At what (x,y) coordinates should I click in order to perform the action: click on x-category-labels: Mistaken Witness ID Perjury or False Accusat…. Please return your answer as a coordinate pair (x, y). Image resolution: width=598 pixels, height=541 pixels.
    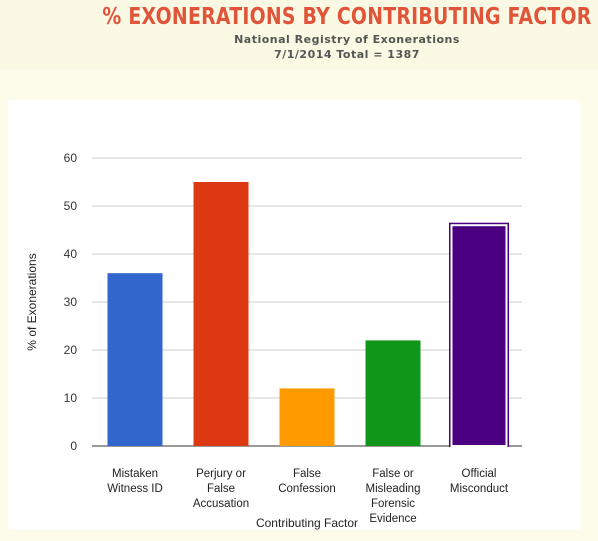
    Looking at the image, I should click on (308, 496).